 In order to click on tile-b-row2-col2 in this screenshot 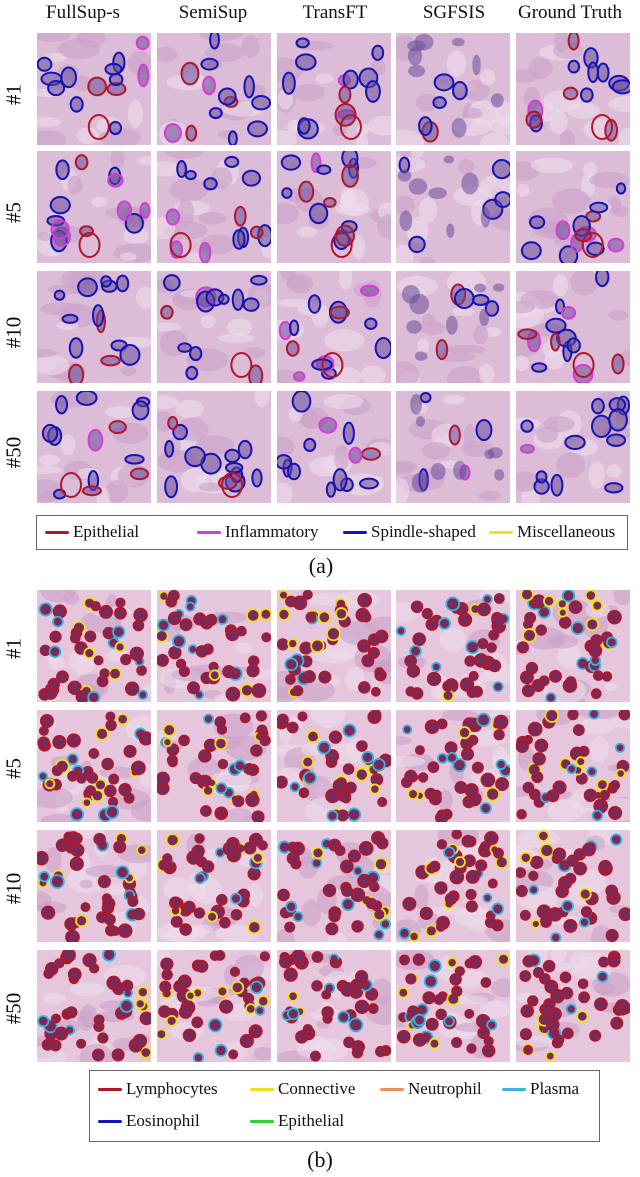, I will do `click(214, 766)`.